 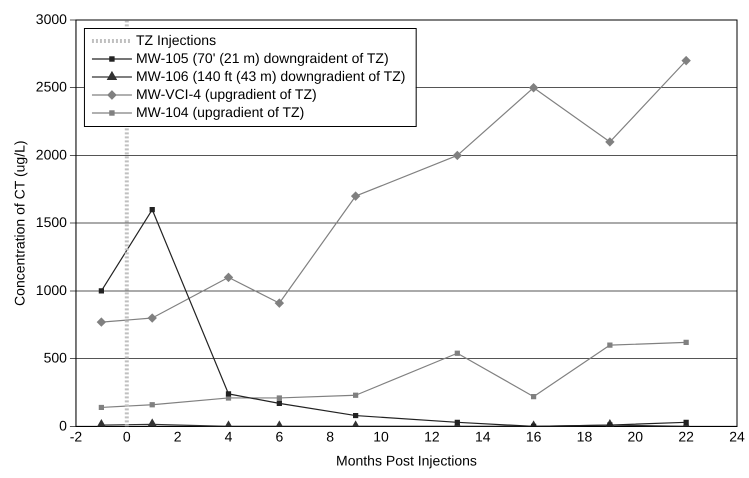 What do you see at coordinates (52, 86) in the screenshot?
I see `y-tick-label: 2500` at bounding box center [52, 86].